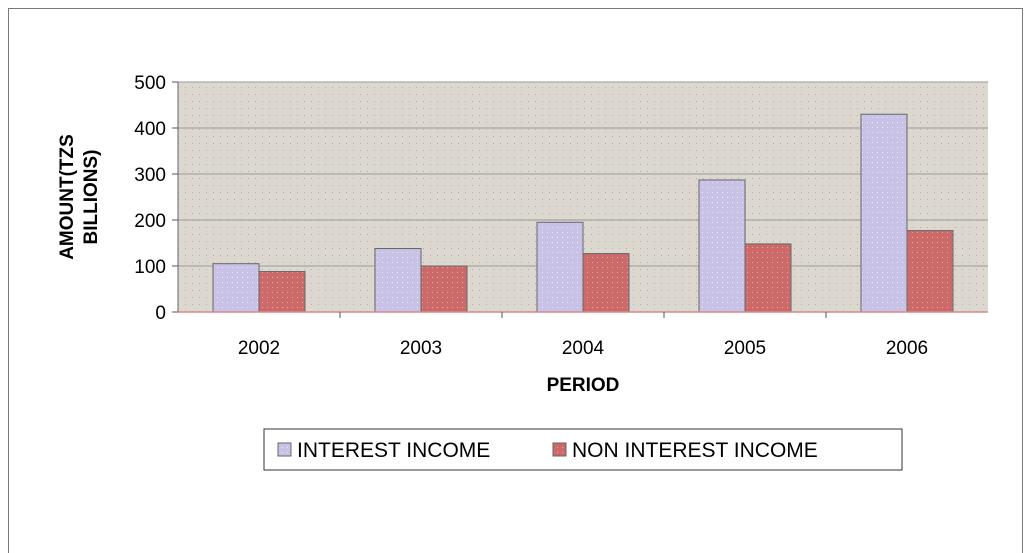 This screenshot has width=1027, height=553. I want to click on y-tick-label: 200, so click(150, 221).